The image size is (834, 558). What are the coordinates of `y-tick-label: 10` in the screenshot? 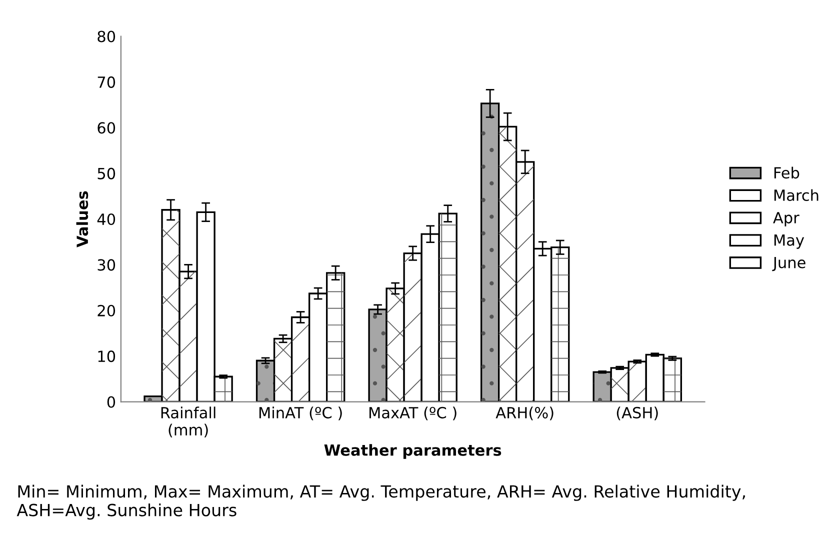 It's located at (107, 356).